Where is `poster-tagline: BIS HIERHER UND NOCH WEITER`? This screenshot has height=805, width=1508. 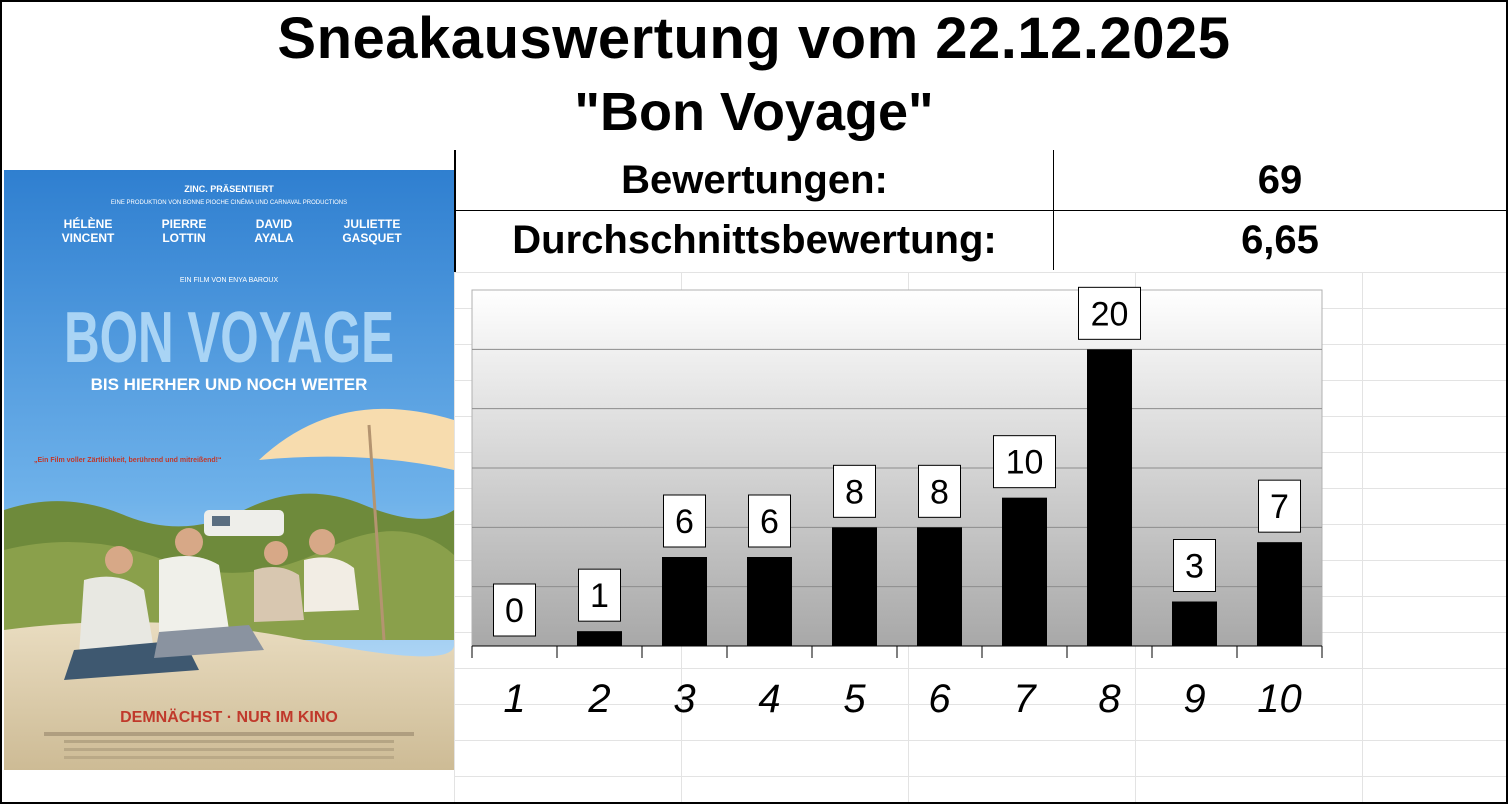 poster-tagline: BIS HIERHER UND NOCH WEITER is located at coordinates (229, 384).